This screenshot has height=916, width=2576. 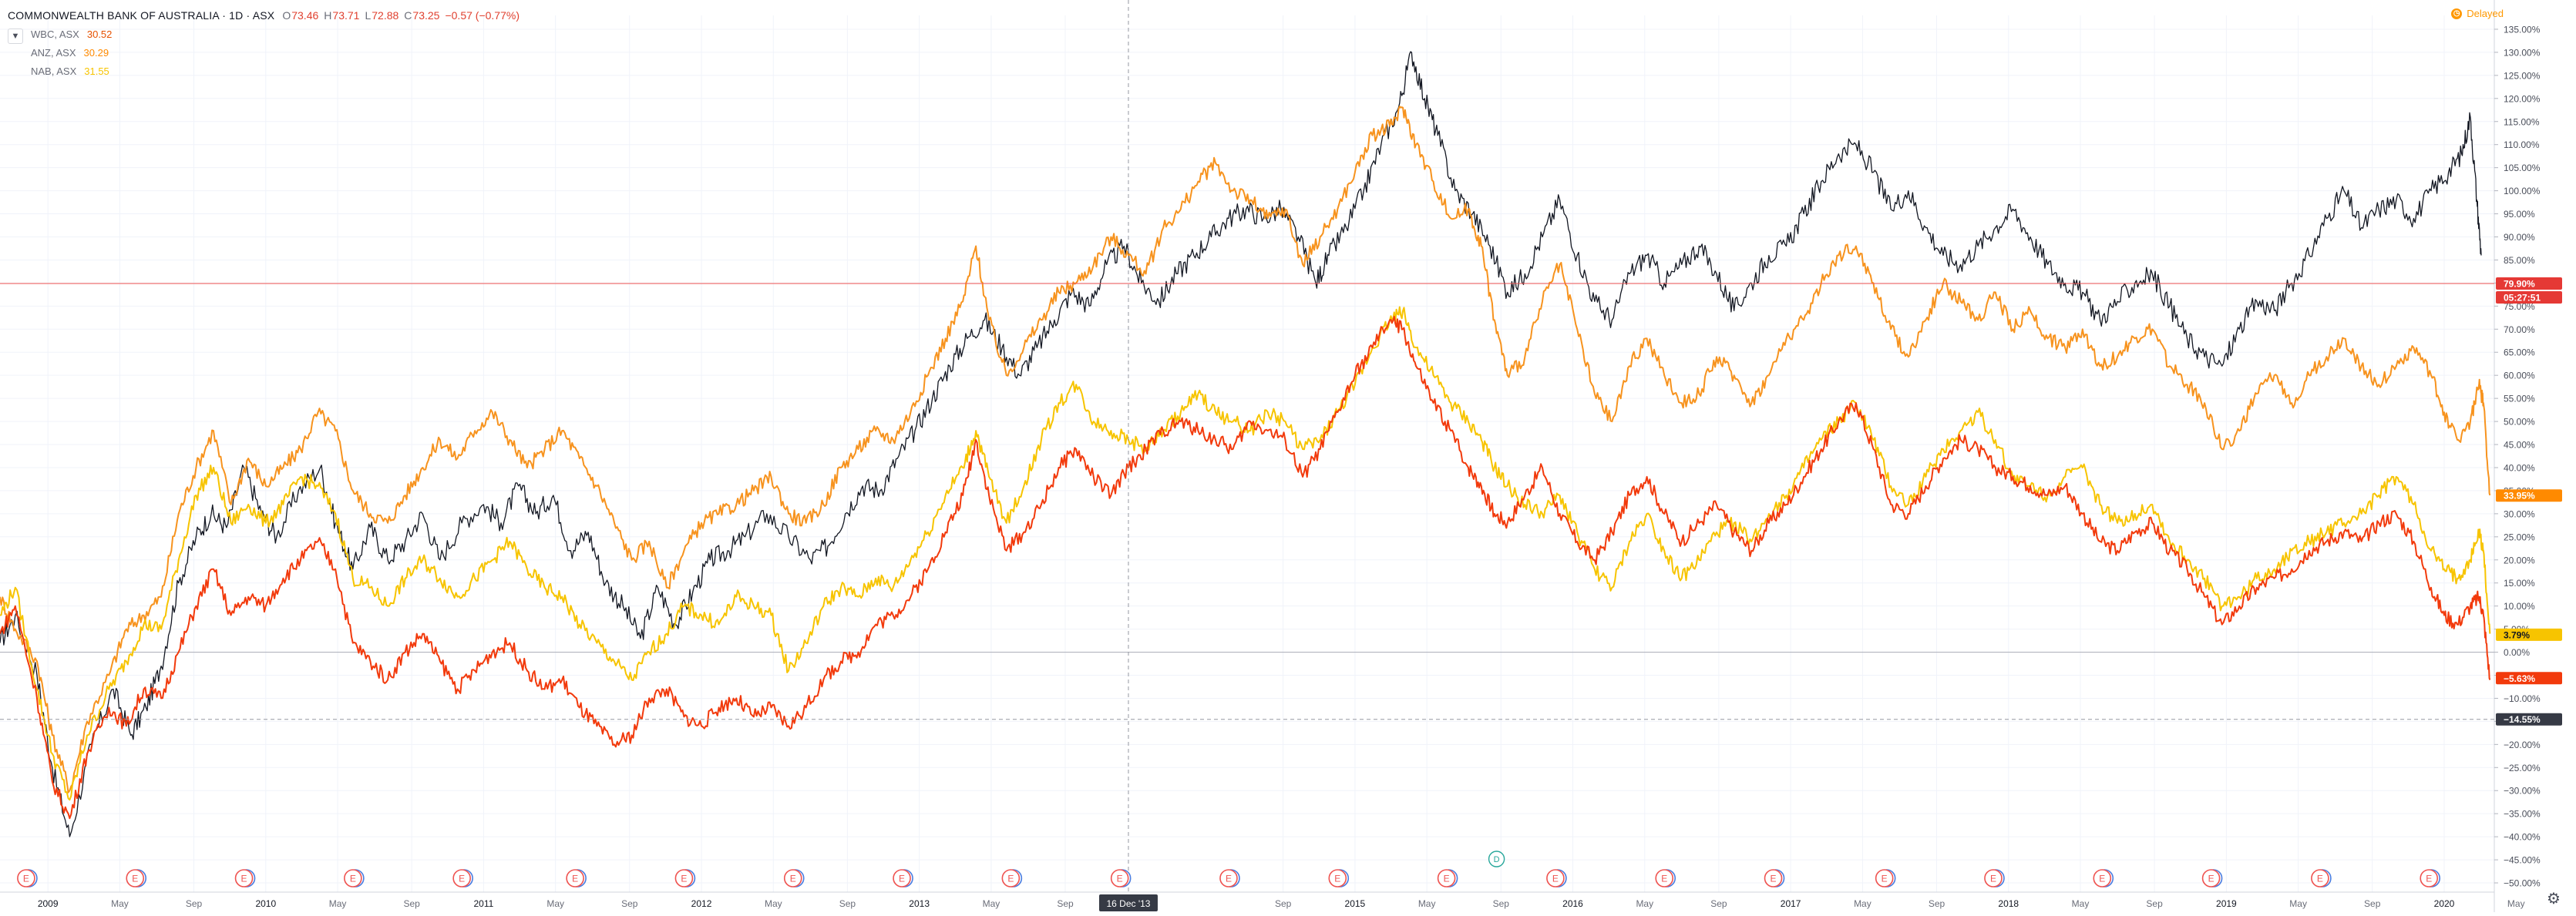 What do you see at coordinates (286, 15) in the screenshot?
I see `open-key: O` at bounding box center [286, 15].